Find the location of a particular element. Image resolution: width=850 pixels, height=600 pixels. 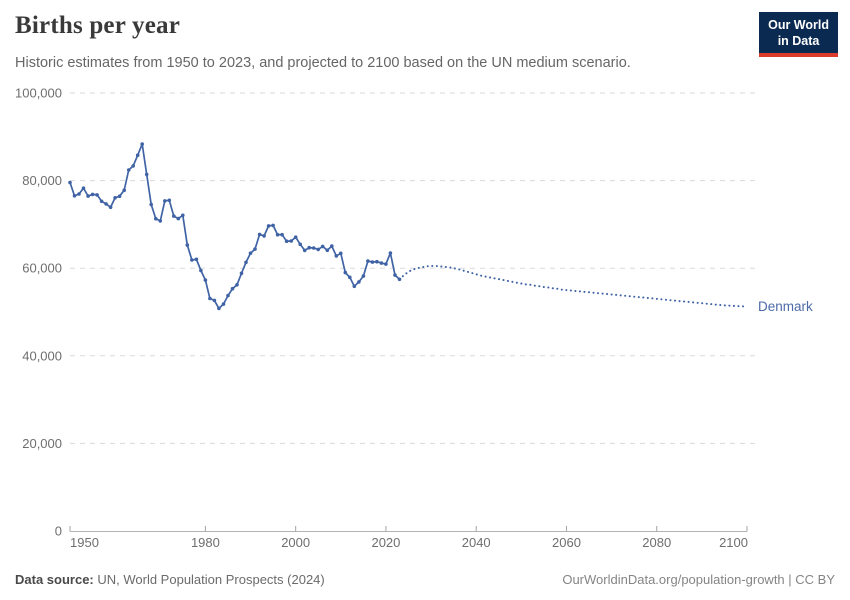

owid-logo-line2: in Data is located at coordinates (798, 41).